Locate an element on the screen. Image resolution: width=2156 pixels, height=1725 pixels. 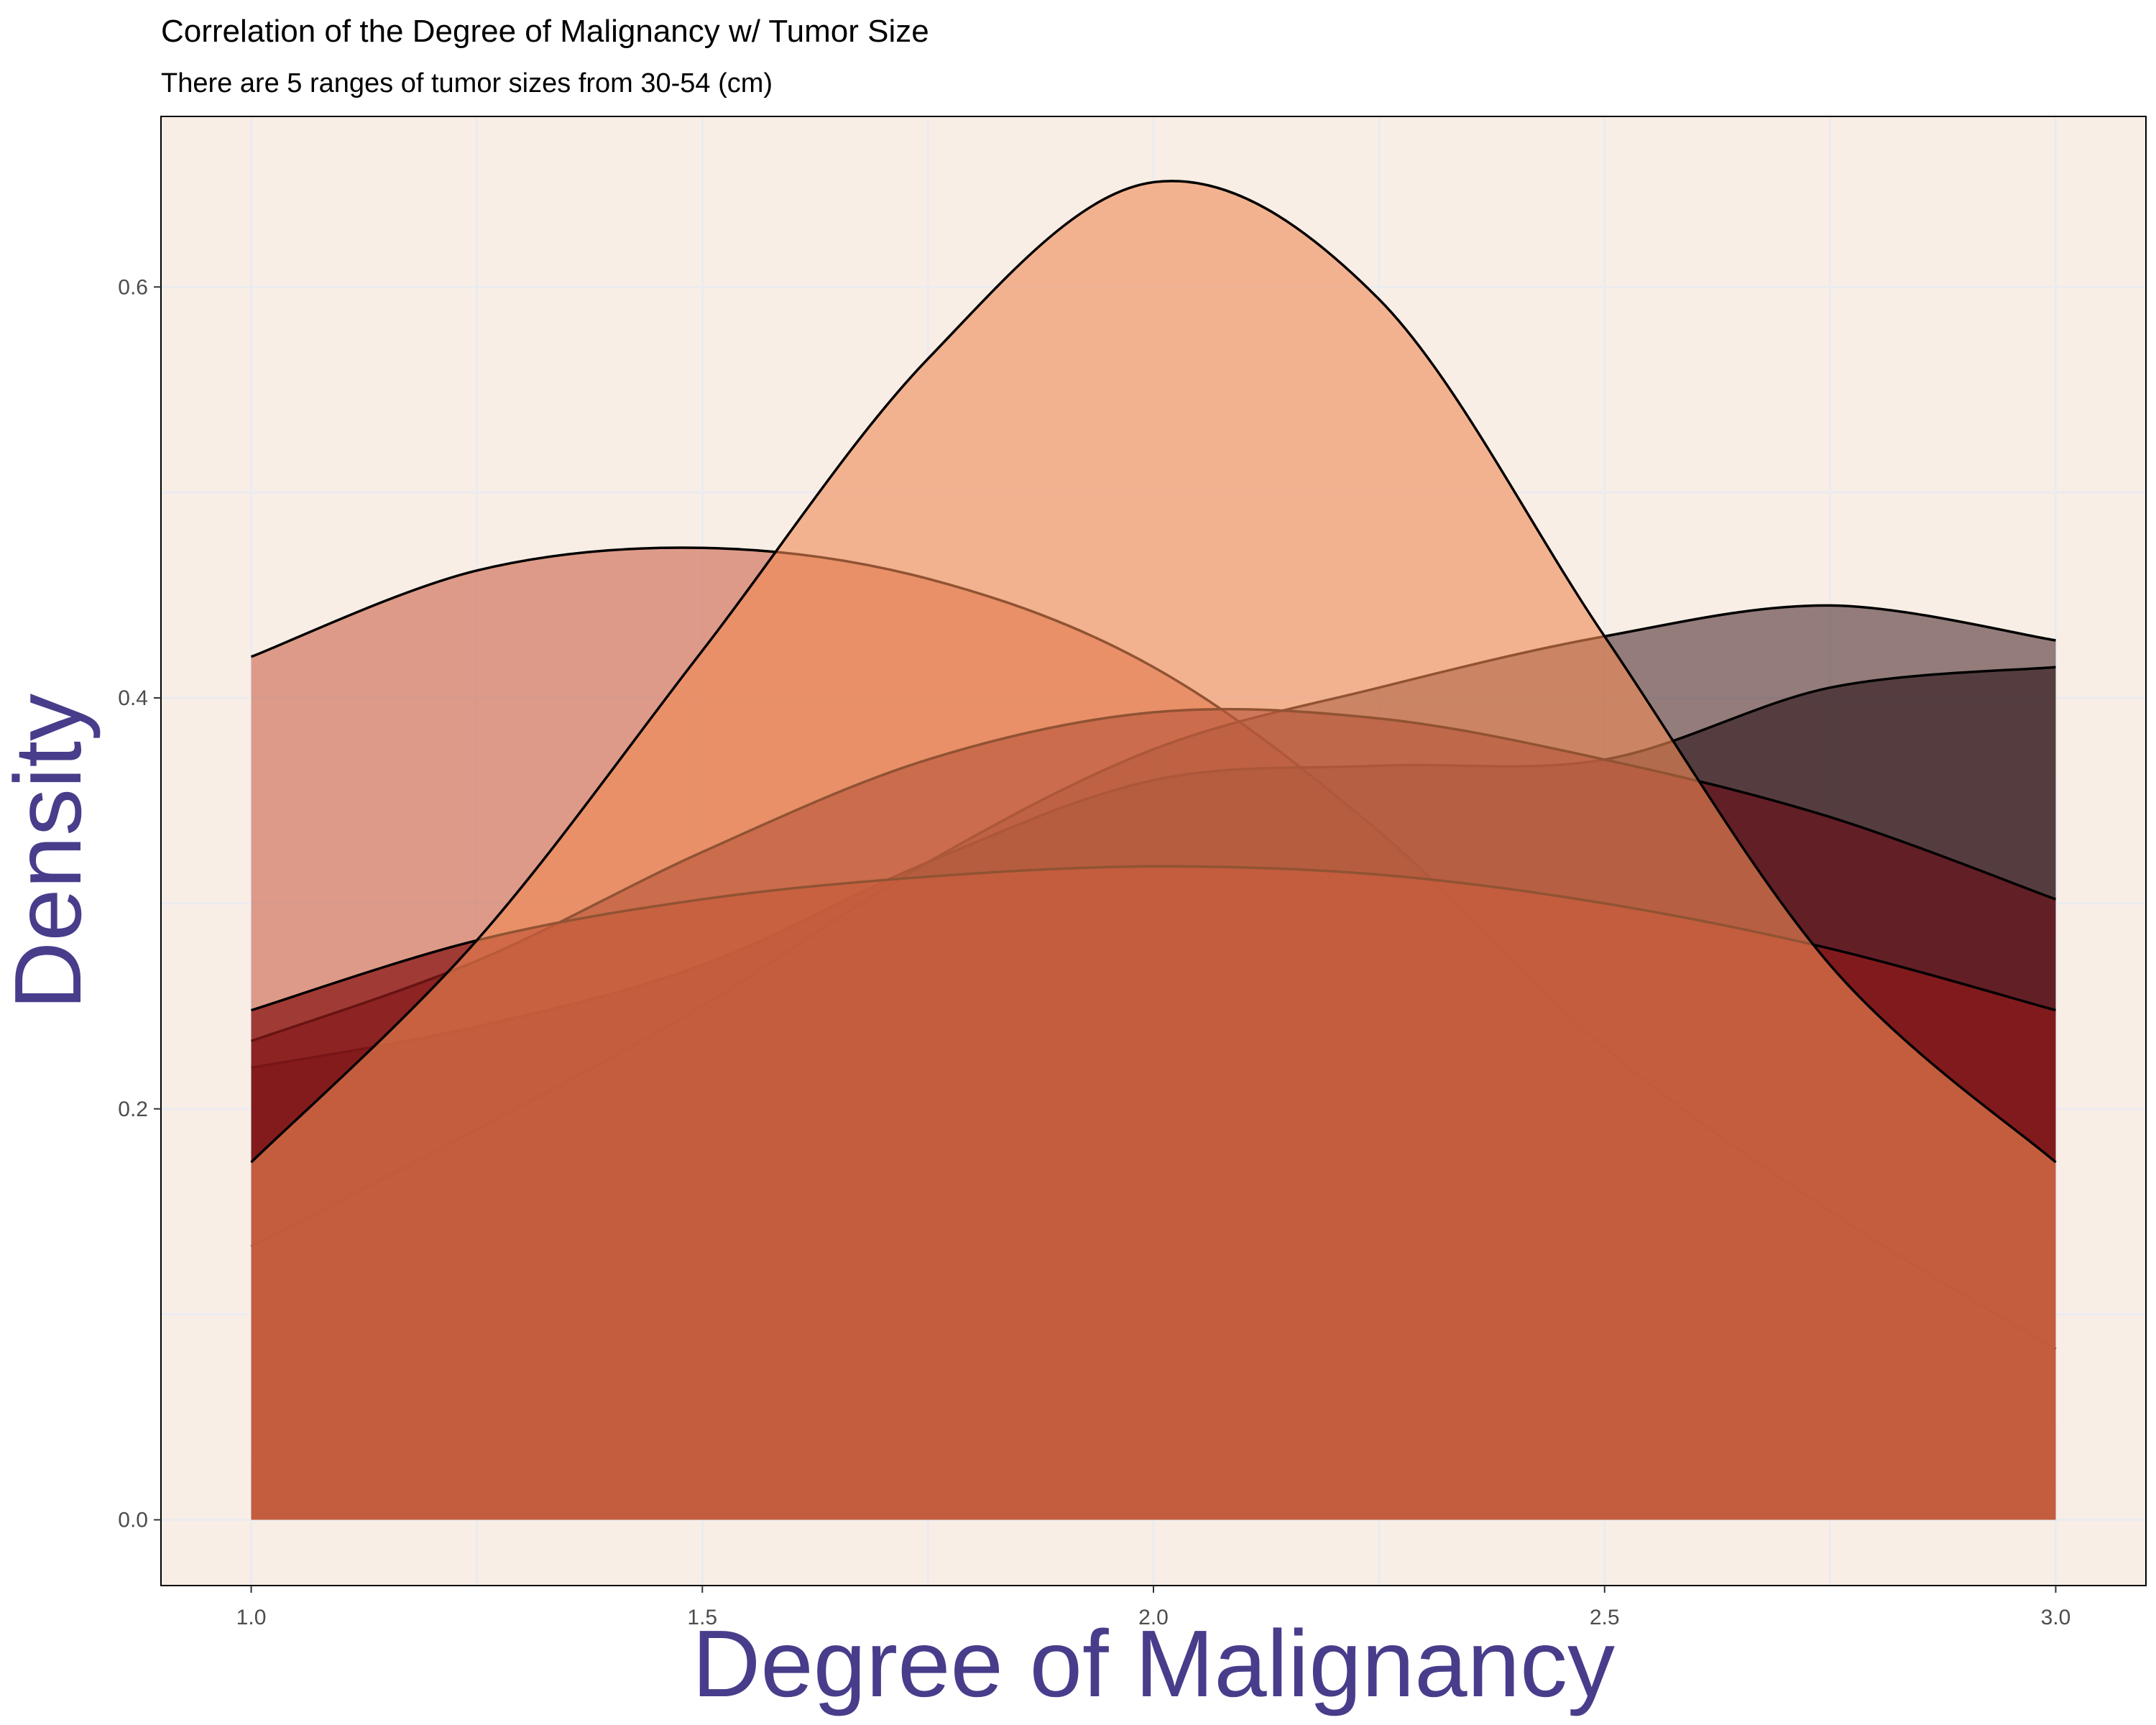
y-tick-label: 0.2 is located at coordinates (133, 1109).